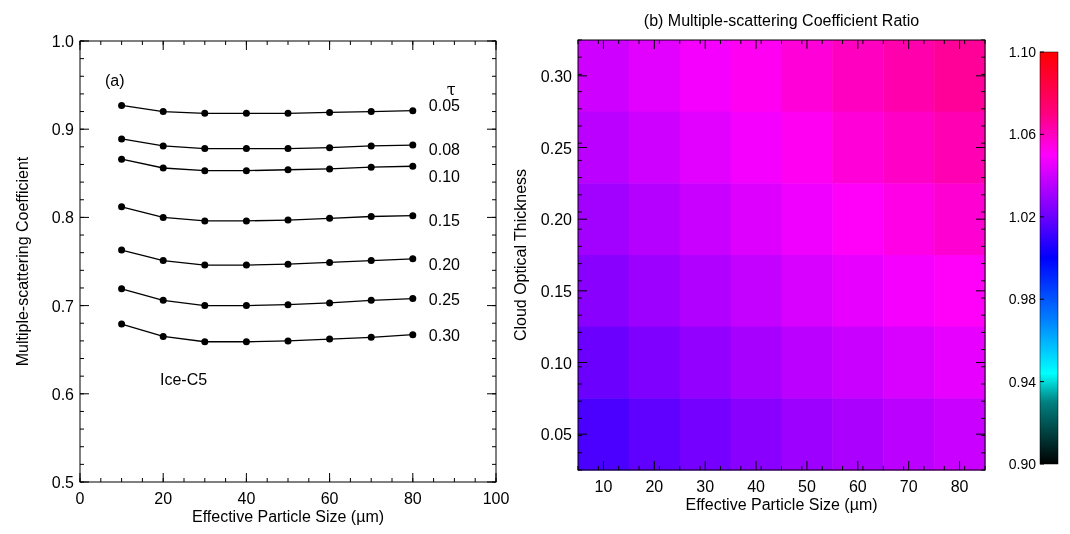 Image resolution: width=1070 pixels, height=534 pixels. What do you see at coordinates (63, 482) in the screenshot?
I see `y-tick-label: 0.5` at bounding box center [63, 482].